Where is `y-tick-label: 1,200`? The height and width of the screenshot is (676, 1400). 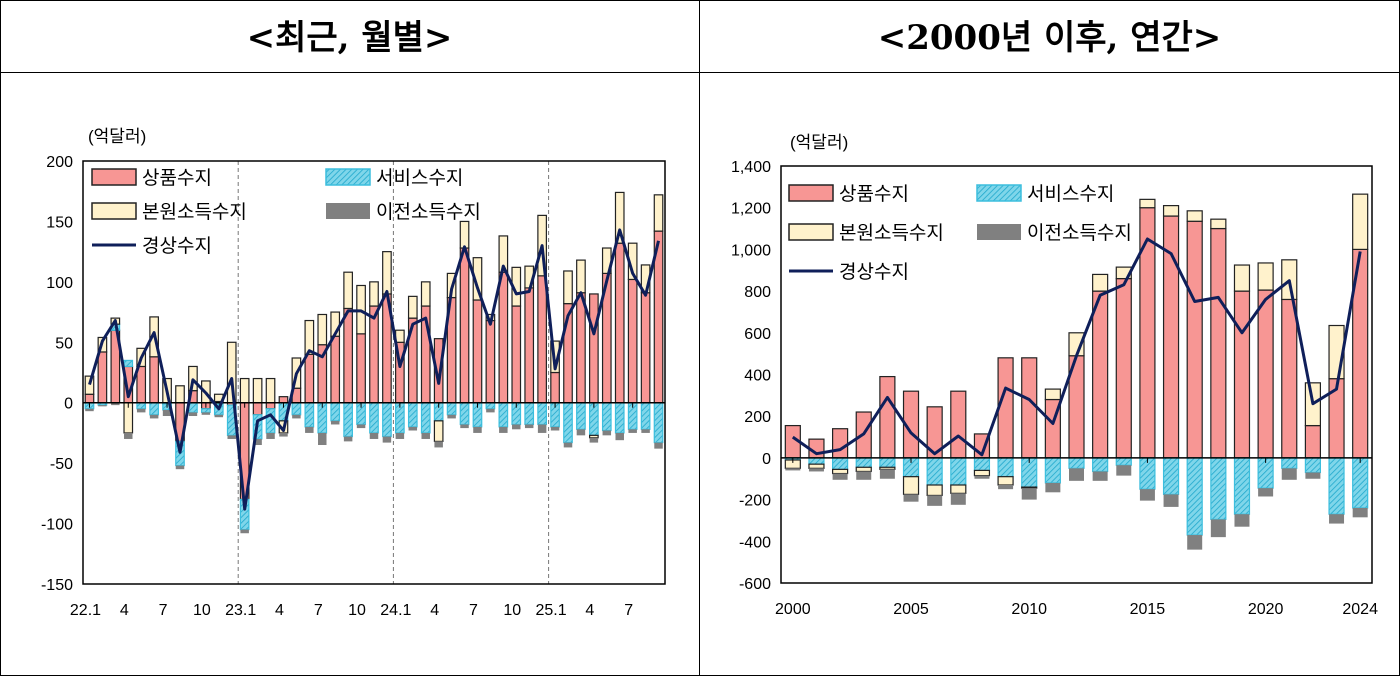 y-tick-label: 1,200 is located at coordinates (751, 209).